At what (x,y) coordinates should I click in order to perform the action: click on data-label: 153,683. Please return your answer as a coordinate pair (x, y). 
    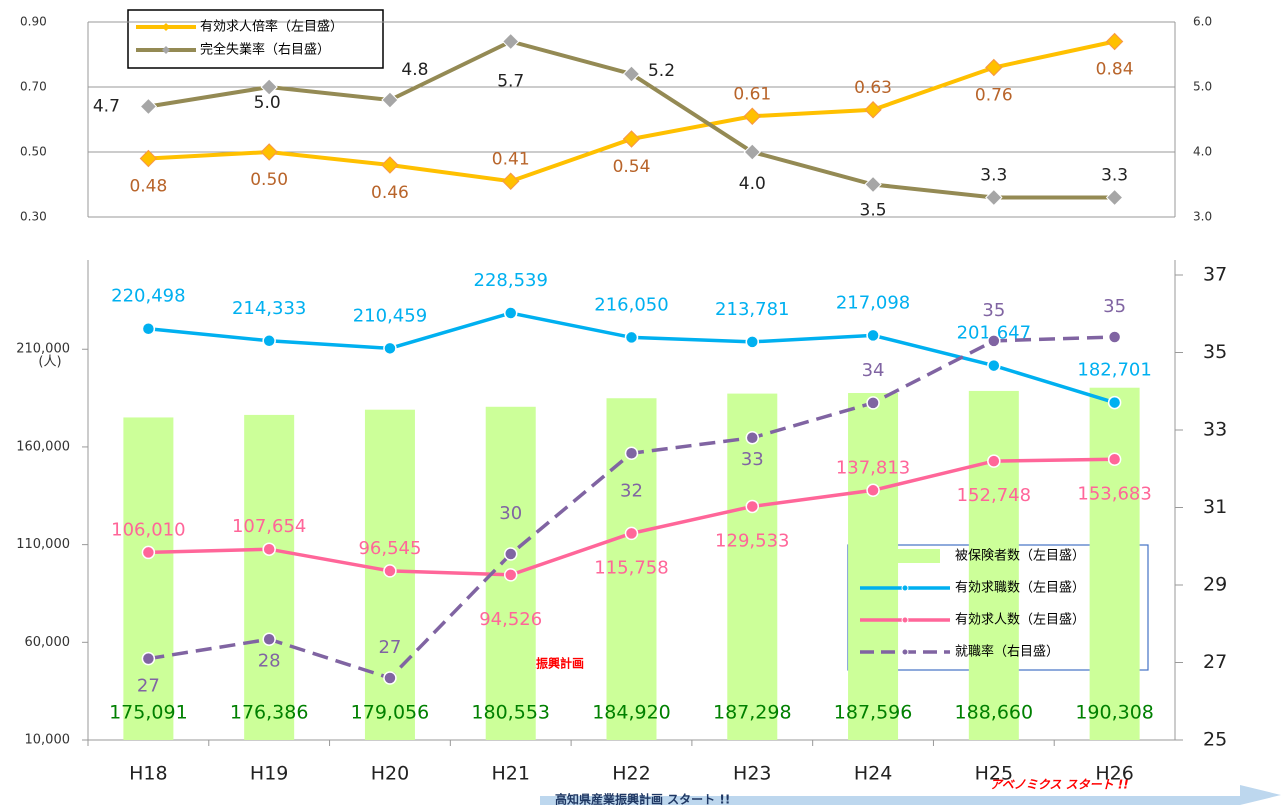
    Looking at the image, I should click on (1114, 493).